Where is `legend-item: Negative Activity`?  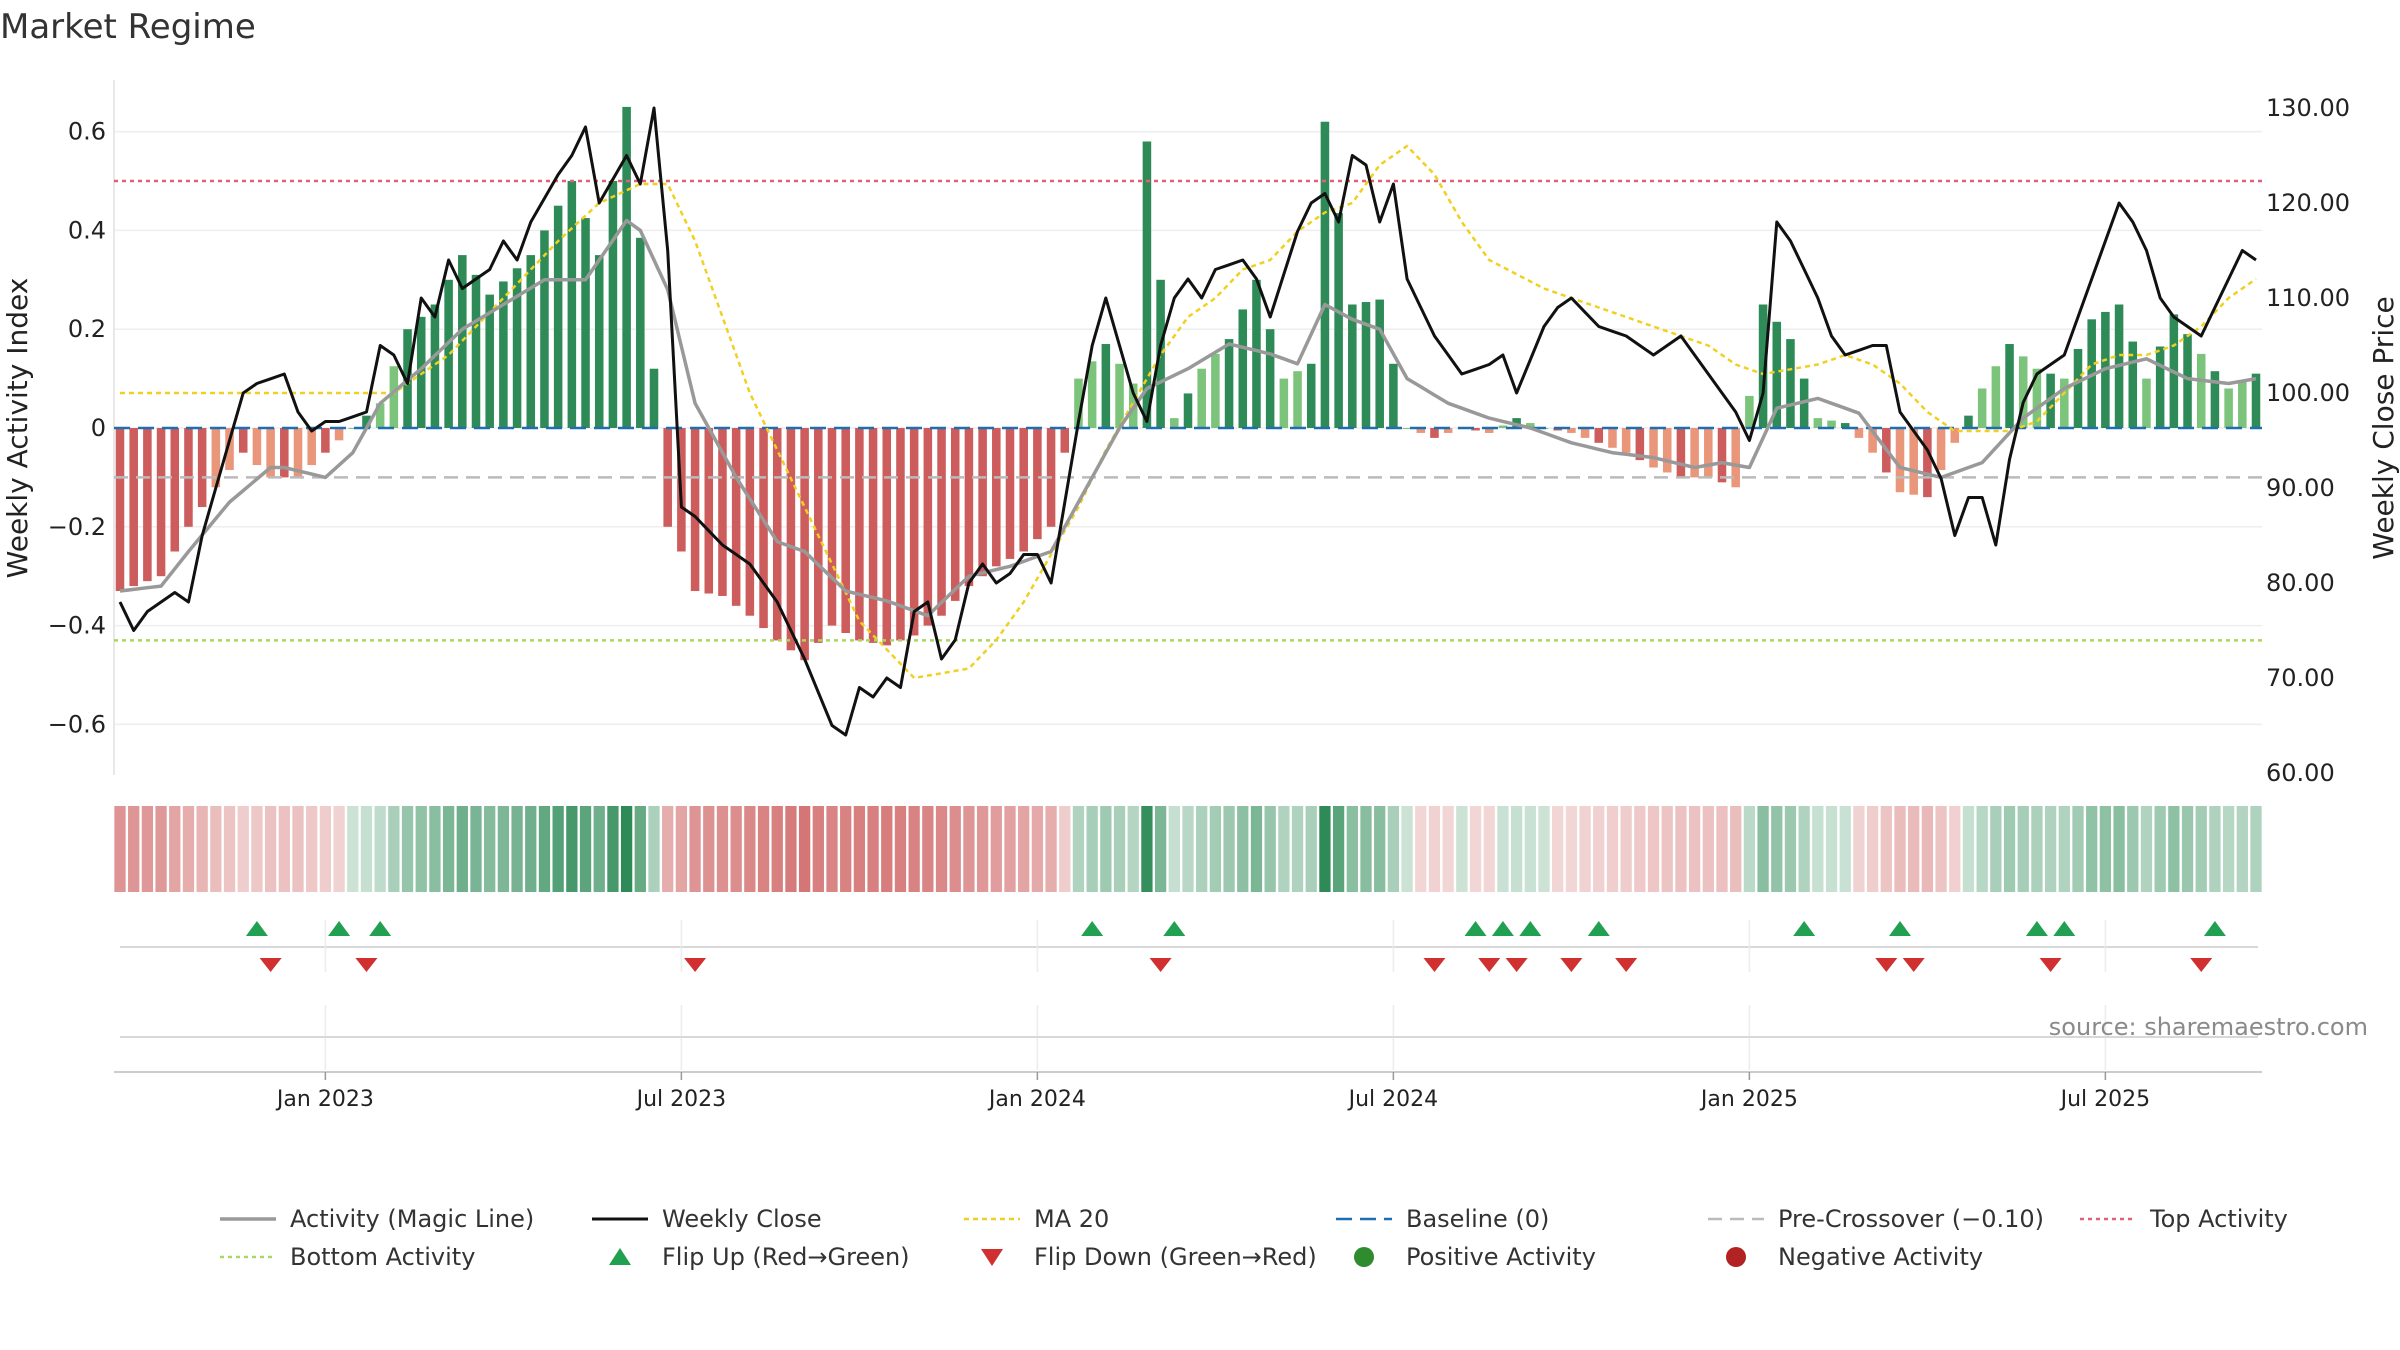 legend-item: Negative Activity is located at coordinates (1854, 1257).